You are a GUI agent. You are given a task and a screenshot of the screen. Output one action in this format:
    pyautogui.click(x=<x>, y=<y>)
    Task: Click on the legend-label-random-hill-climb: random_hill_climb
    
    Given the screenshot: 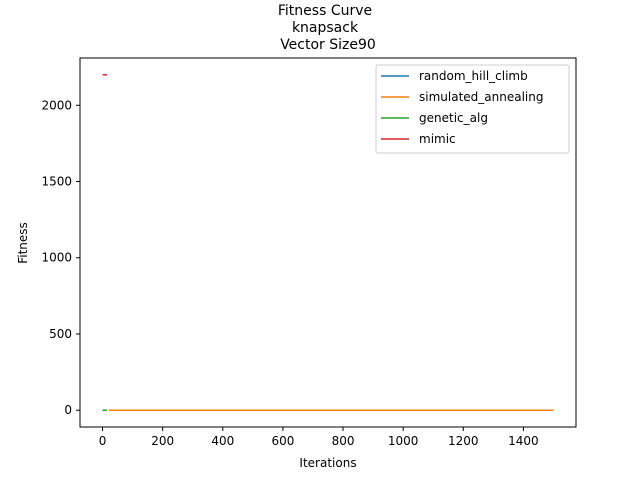 What is the action you would take?
    pyautogui.click(x=473, y=76)
    